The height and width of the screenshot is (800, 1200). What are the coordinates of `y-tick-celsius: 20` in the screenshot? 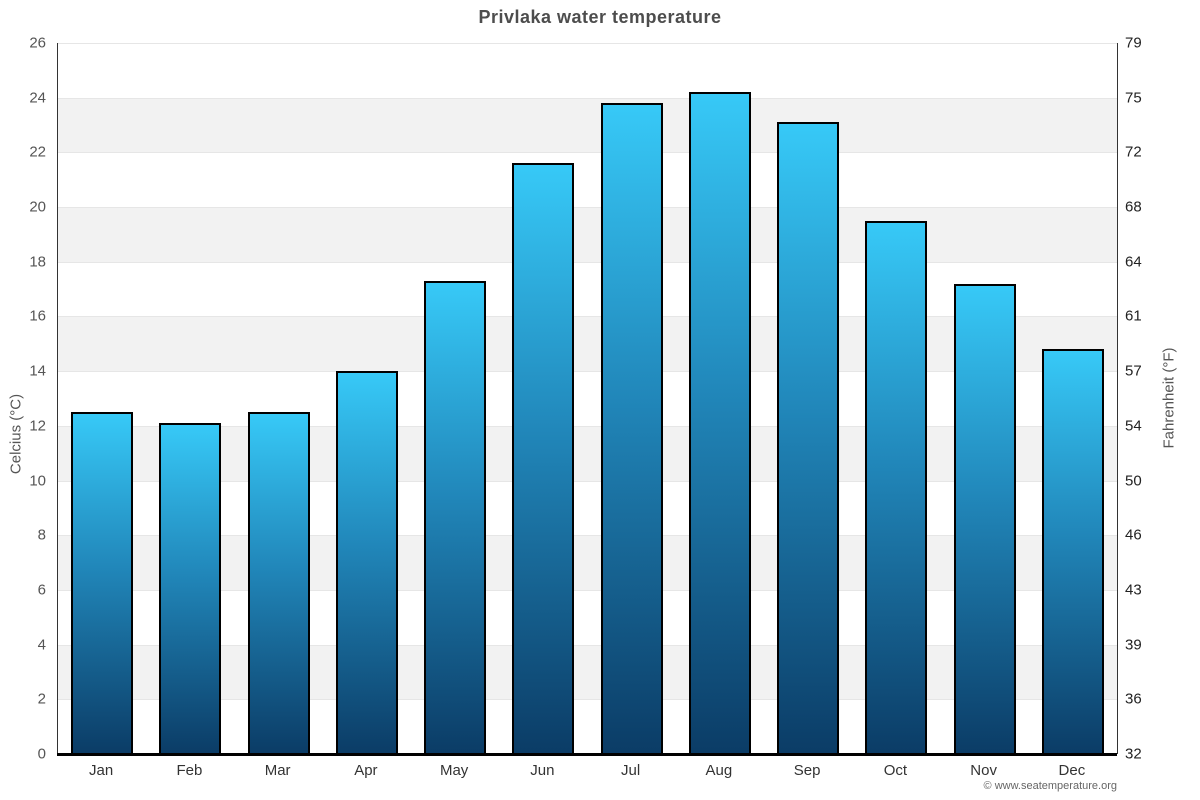 It's located at (37, 207).